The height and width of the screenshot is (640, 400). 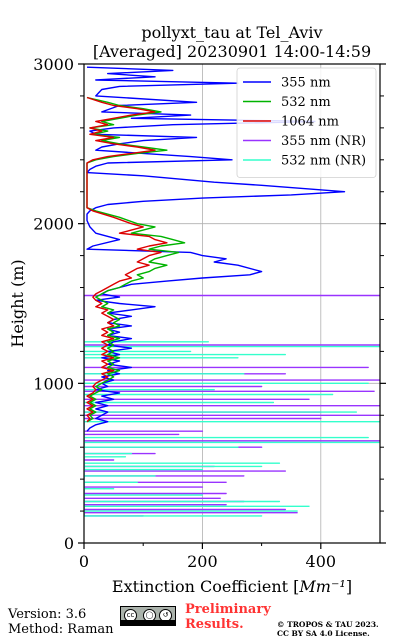 I want to click on legend-box, so click(x=306, y=122).